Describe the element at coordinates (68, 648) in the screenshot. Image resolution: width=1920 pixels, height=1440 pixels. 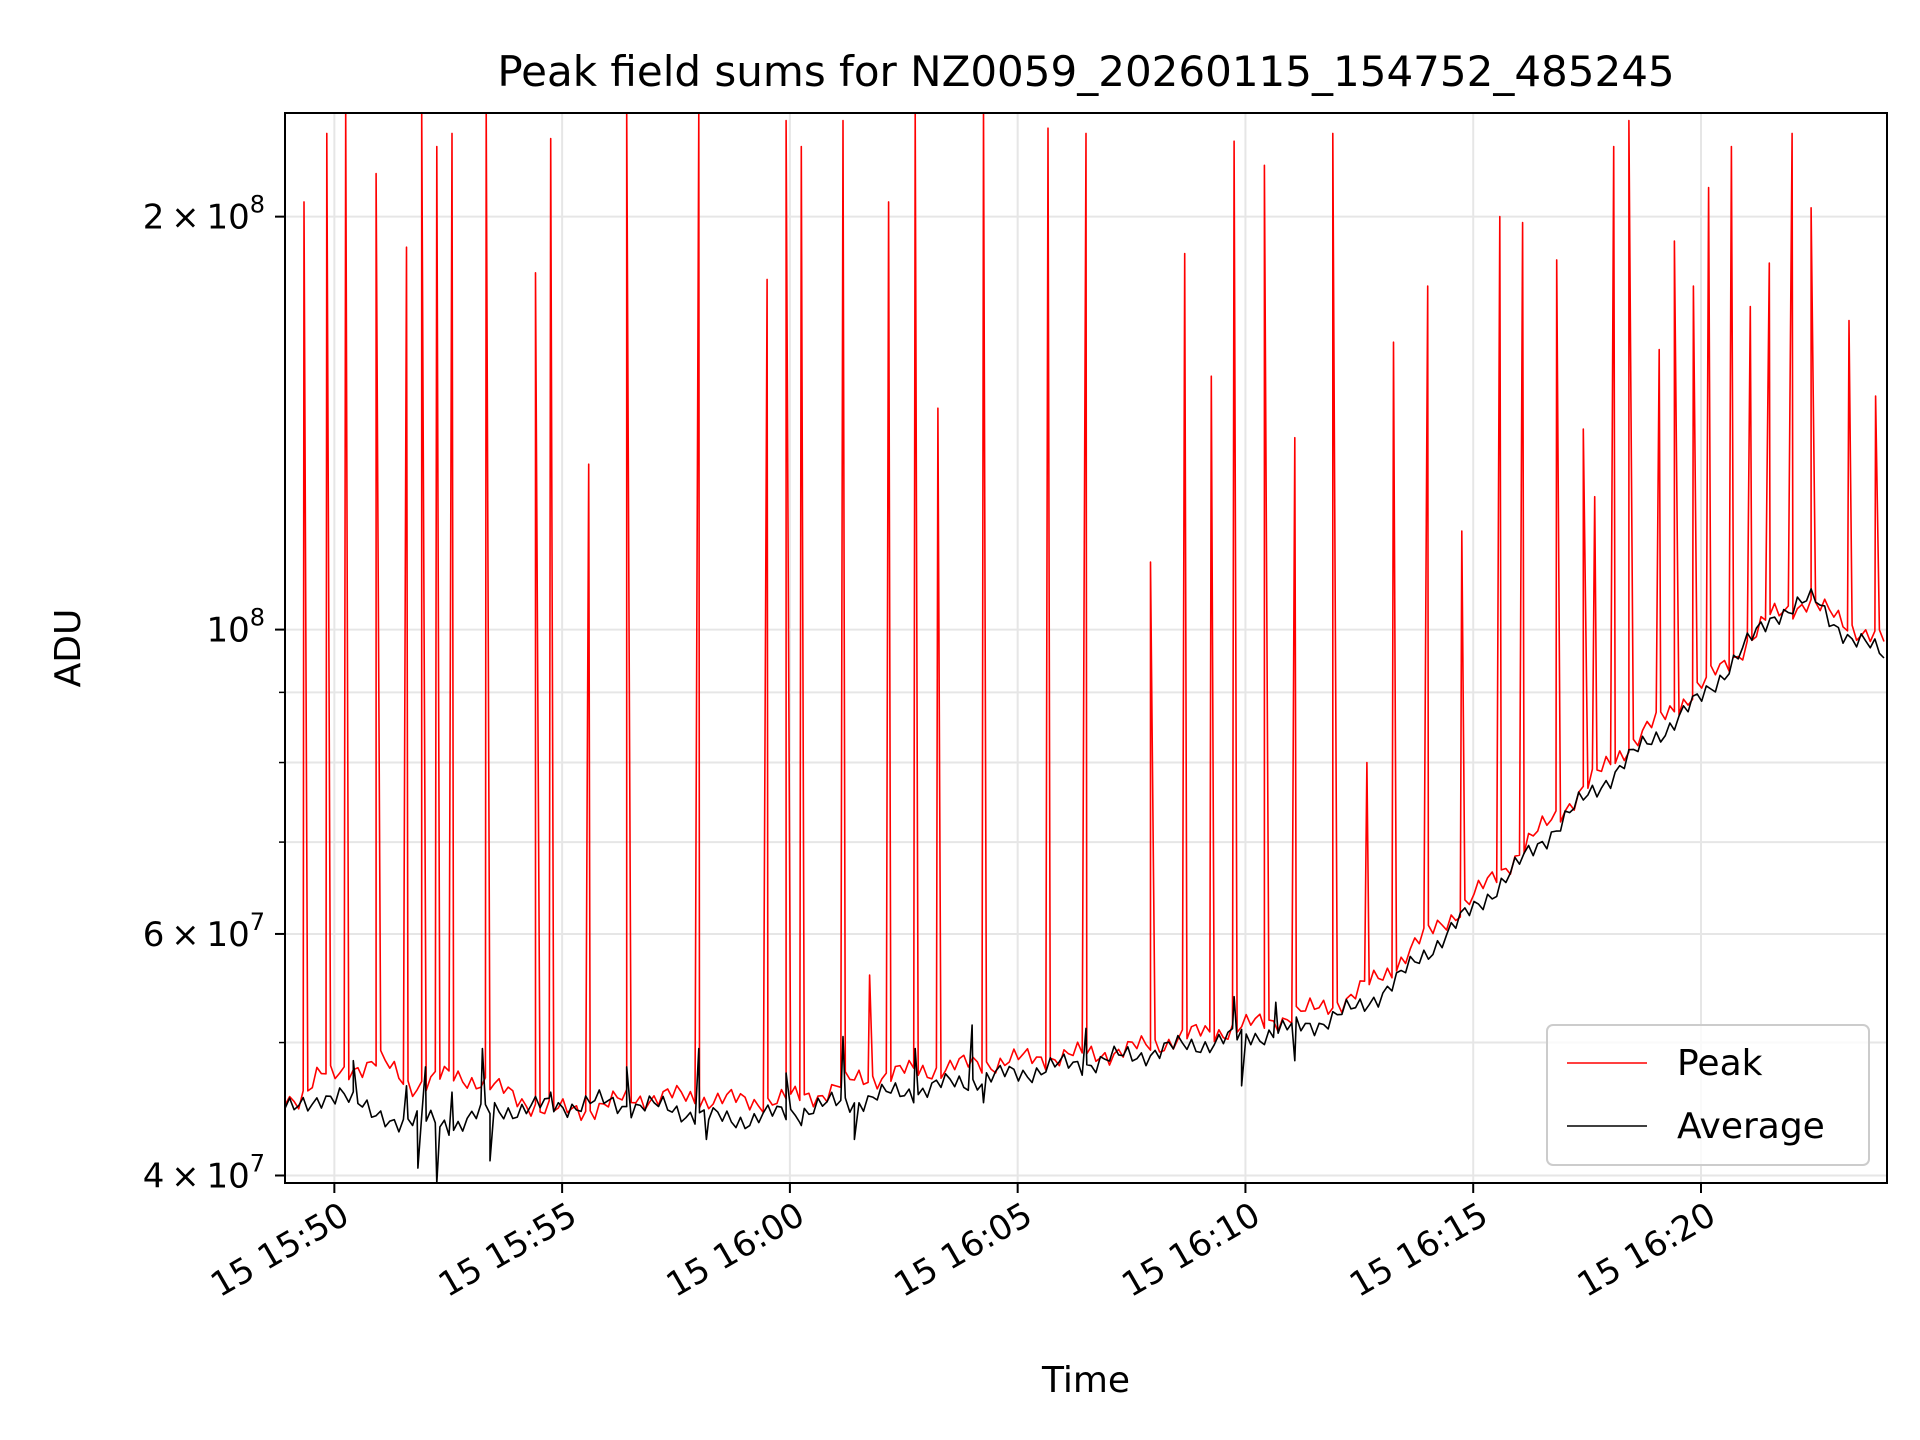
I see `y-axis-label: ADU` at that location.